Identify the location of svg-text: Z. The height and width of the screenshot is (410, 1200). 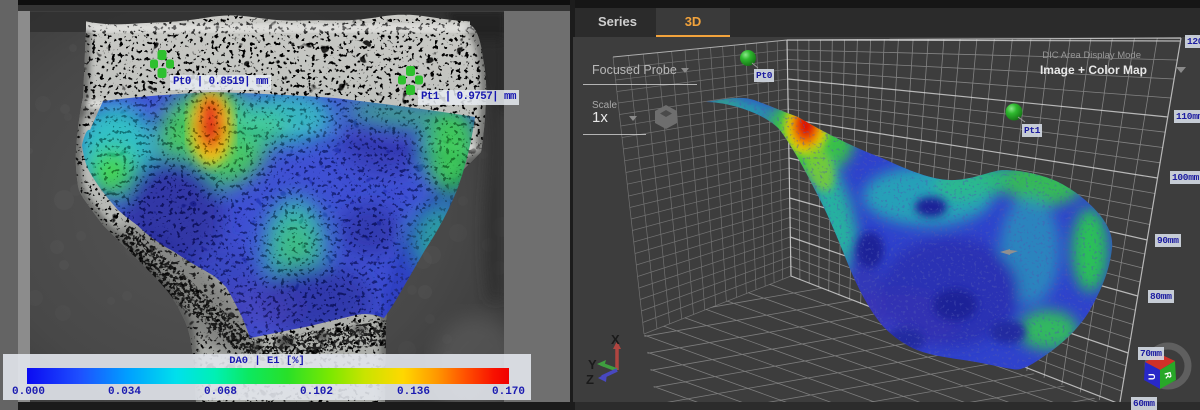
(590, 379).